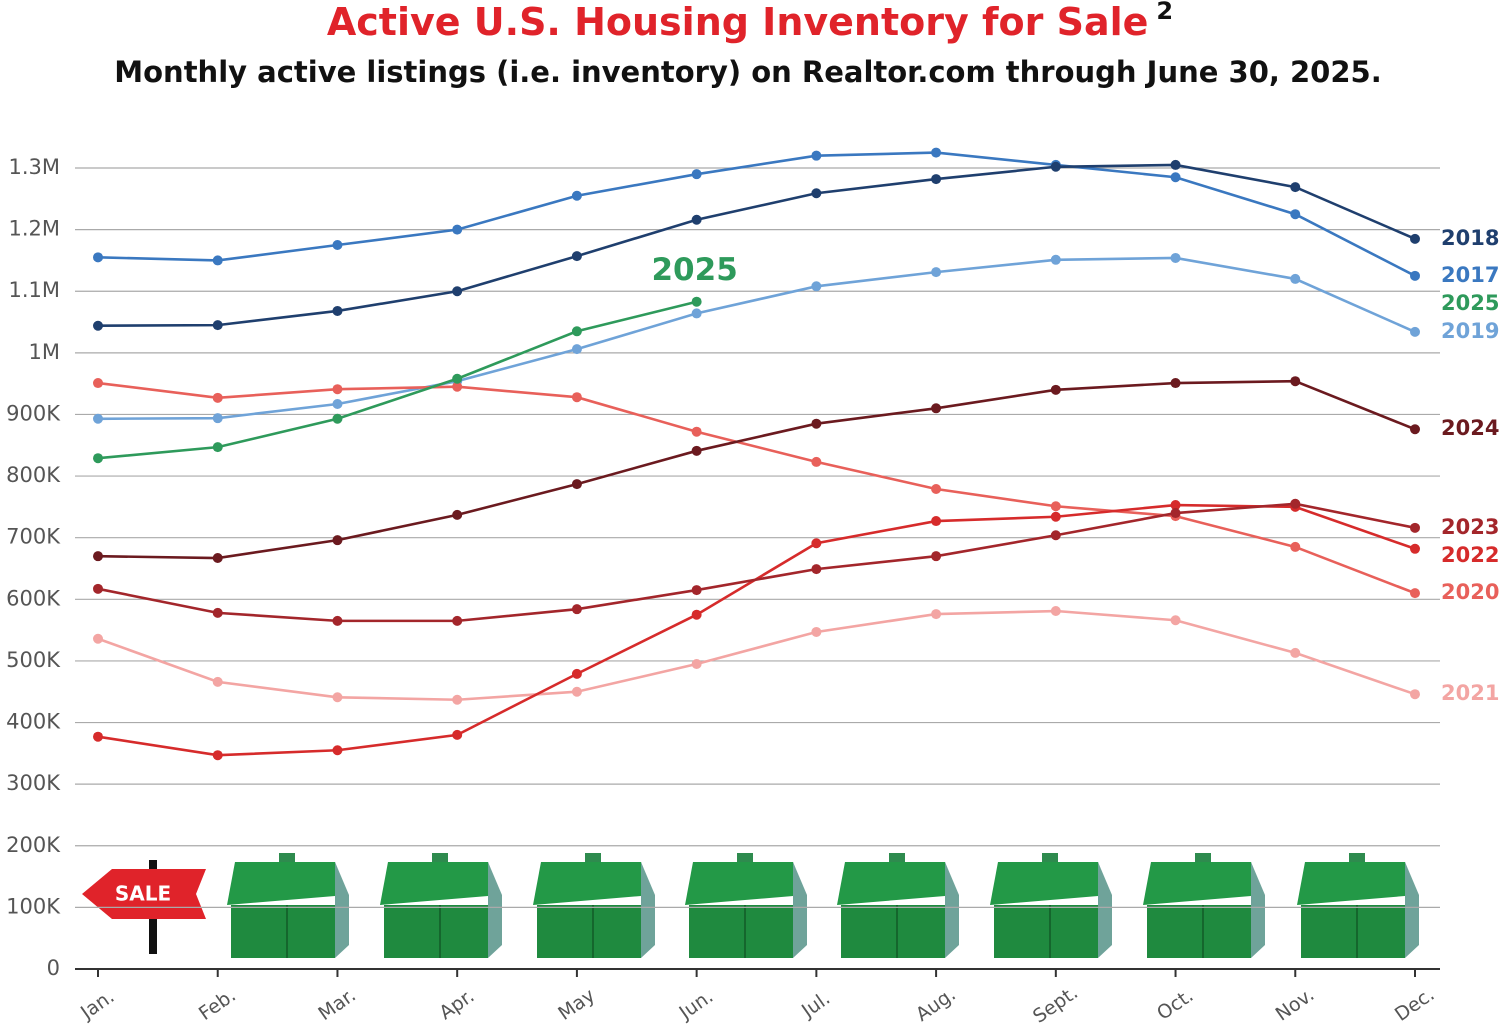  Describe the element at coordinates (33, 906) in the screenshot. I see `y-tick-label: 100K` at that location.